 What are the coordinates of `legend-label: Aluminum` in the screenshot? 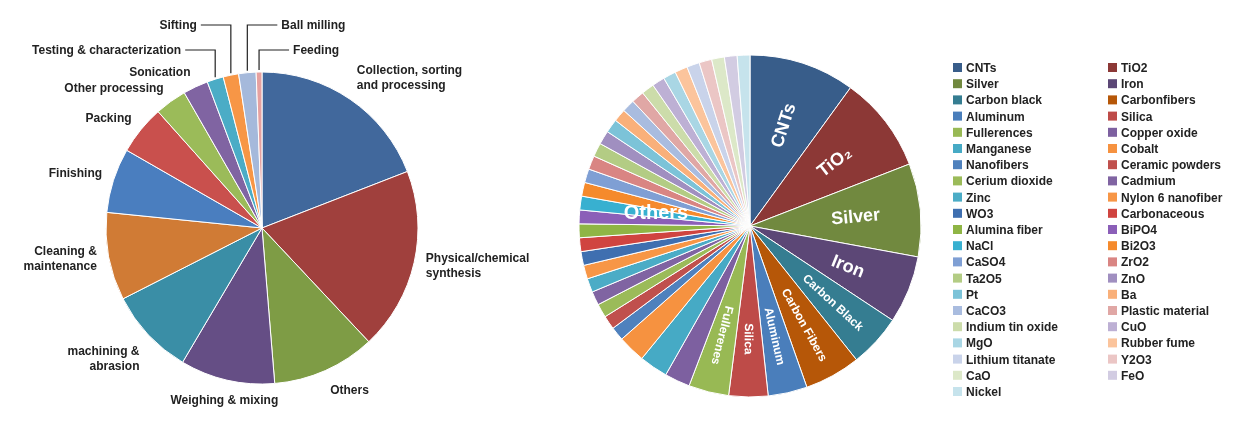 It's located at (995, 116).